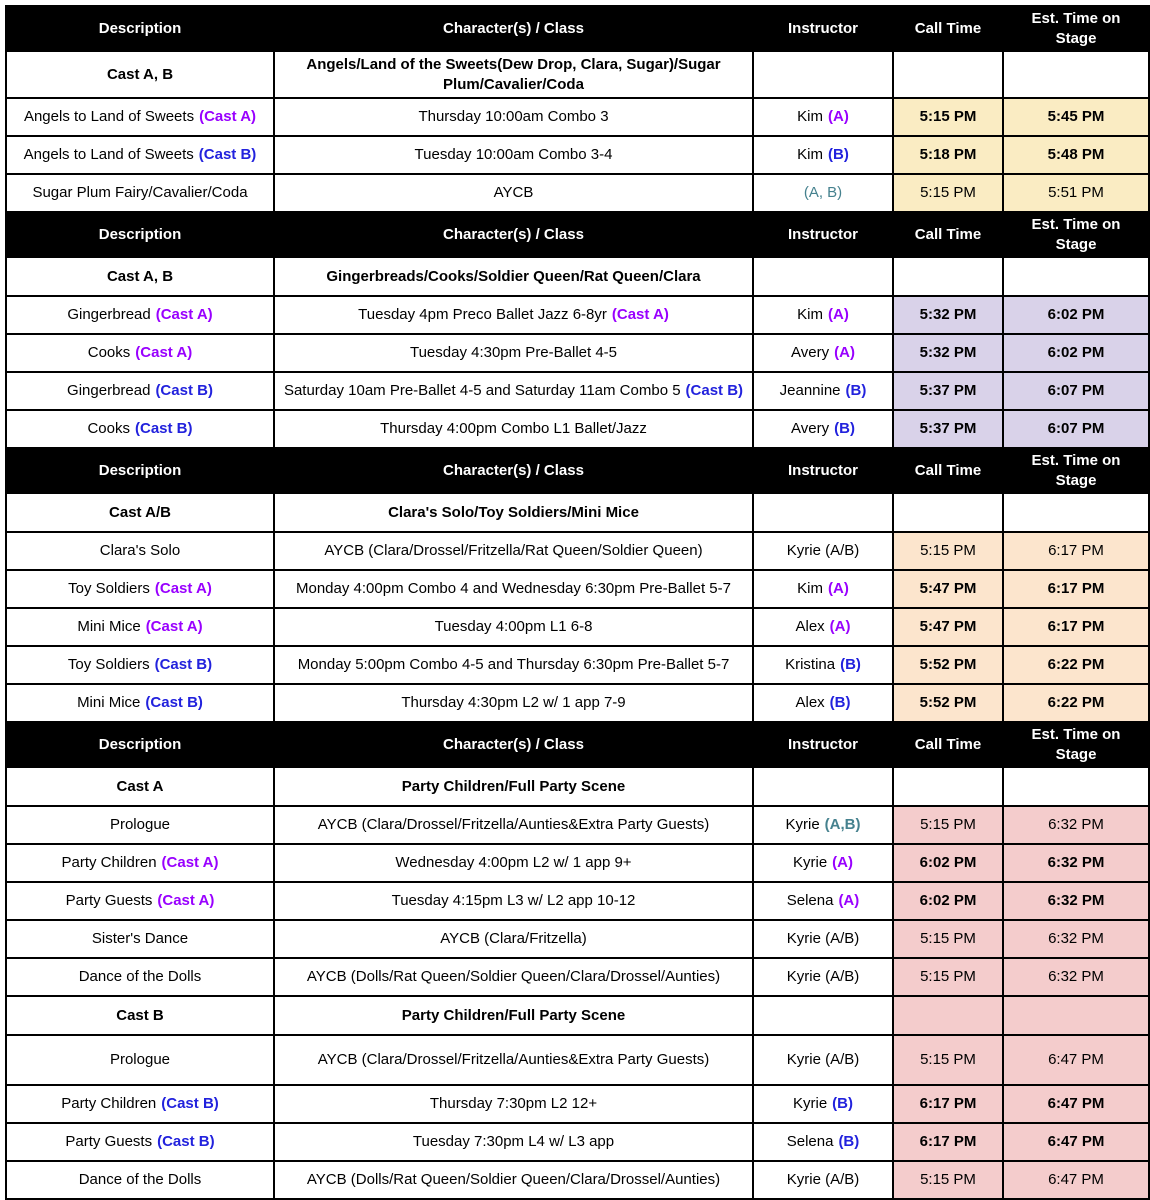 The image size is (1150, 1200). Describe the element at coordinates (823, 353) in the screenshot. I see `instructor-cell: Avery (A)` at that location.